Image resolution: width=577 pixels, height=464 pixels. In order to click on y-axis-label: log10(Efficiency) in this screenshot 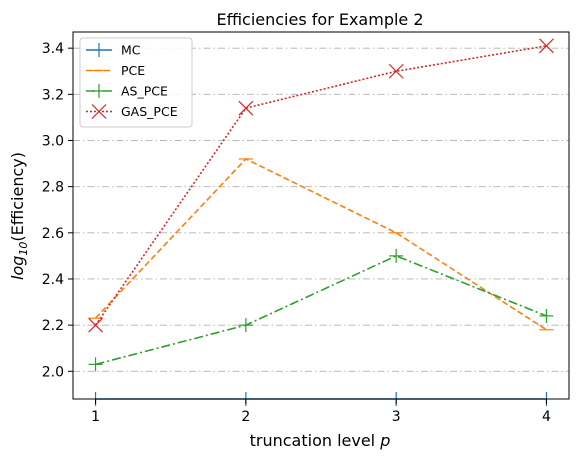, I will do `click(19, 216)`.